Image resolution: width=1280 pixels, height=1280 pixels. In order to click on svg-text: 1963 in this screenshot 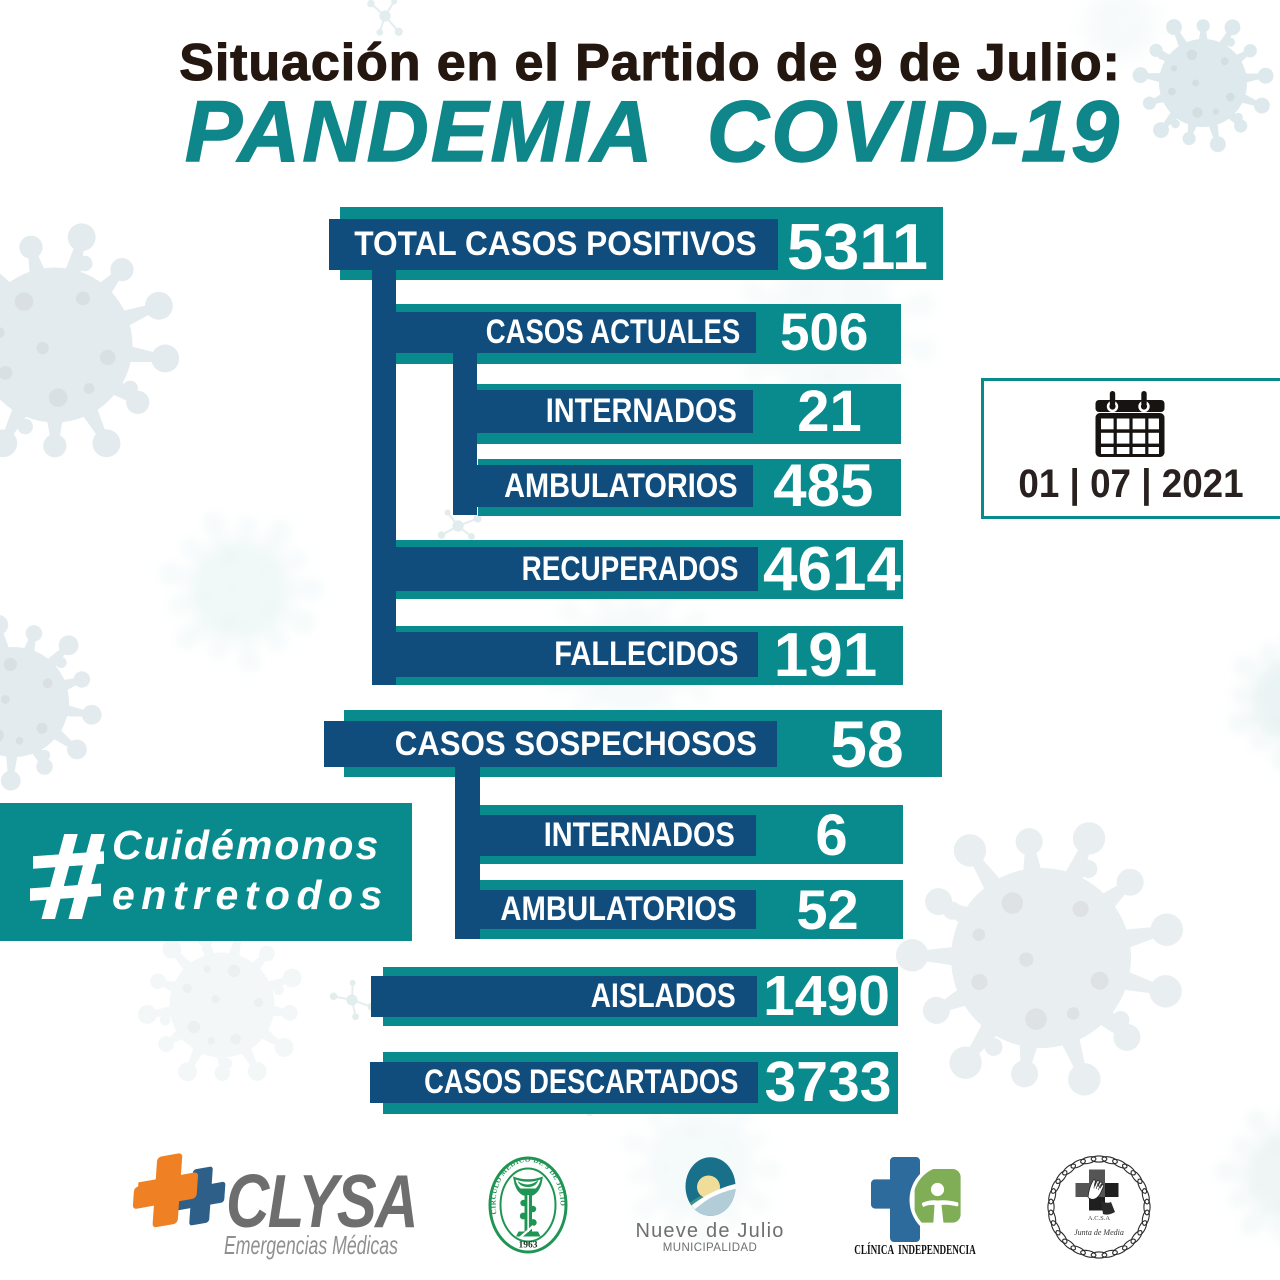, I will do `click(528, 1246)`.